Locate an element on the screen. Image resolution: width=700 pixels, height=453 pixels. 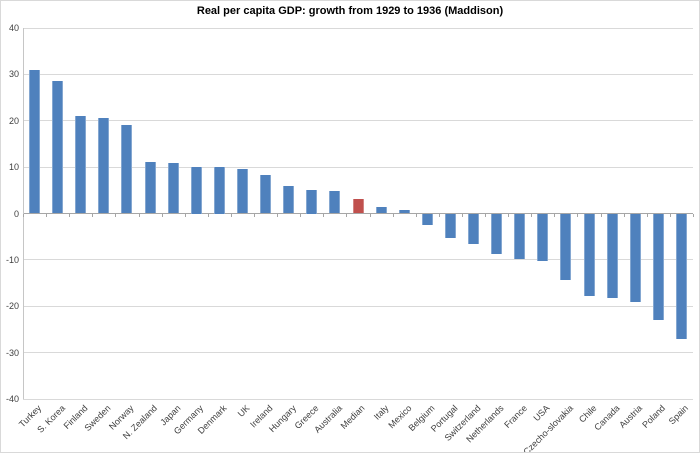
y-axis-label: 20 is located at coordinates (13, 120).